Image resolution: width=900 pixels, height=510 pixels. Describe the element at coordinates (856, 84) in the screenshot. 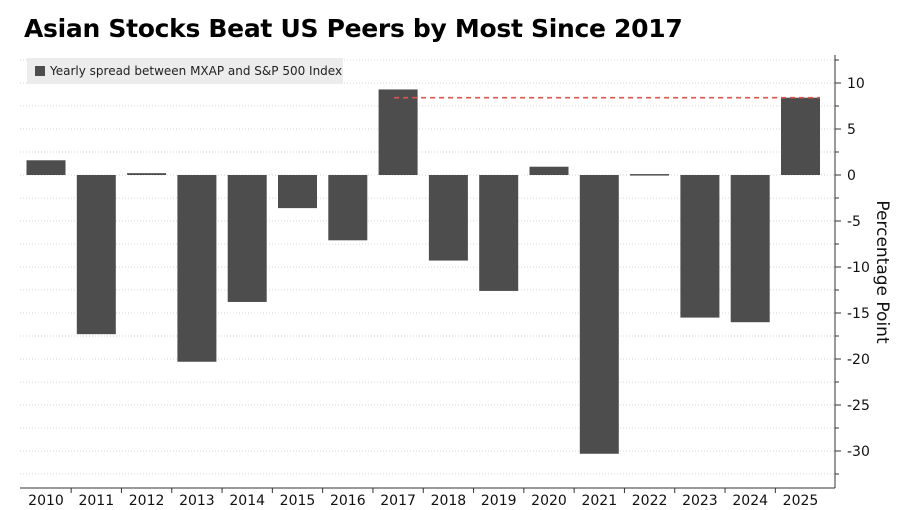

I see `y-tick-label: 10` at that location.